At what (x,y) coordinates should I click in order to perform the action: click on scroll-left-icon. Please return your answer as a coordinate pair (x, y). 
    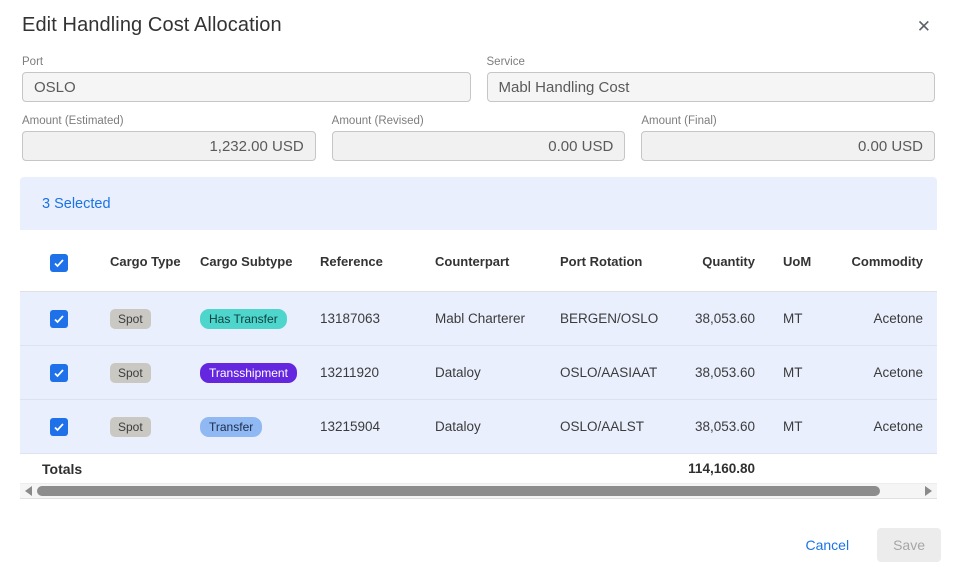
    Looking at the image, I should click on (28, 491).